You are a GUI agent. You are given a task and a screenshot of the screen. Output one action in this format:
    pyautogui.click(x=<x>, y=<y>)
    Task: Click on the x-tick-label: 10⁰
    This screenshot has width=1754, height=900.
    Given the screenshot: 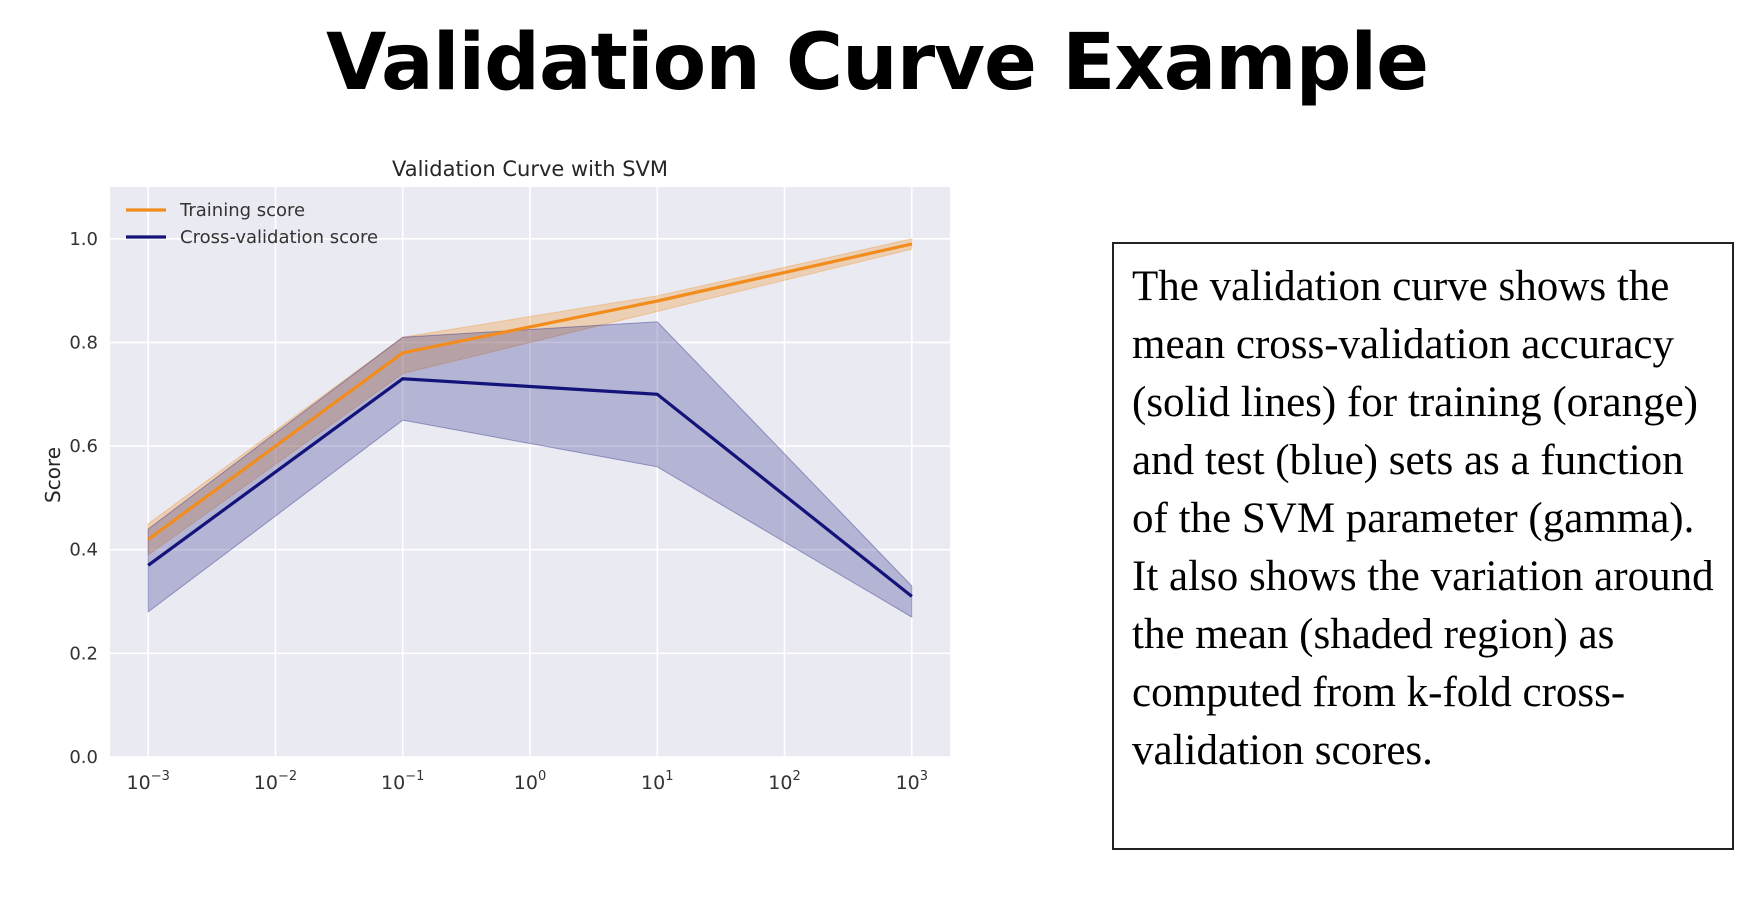 What is the action you would take?
    pyautogui.click(x=530, y=781)
    